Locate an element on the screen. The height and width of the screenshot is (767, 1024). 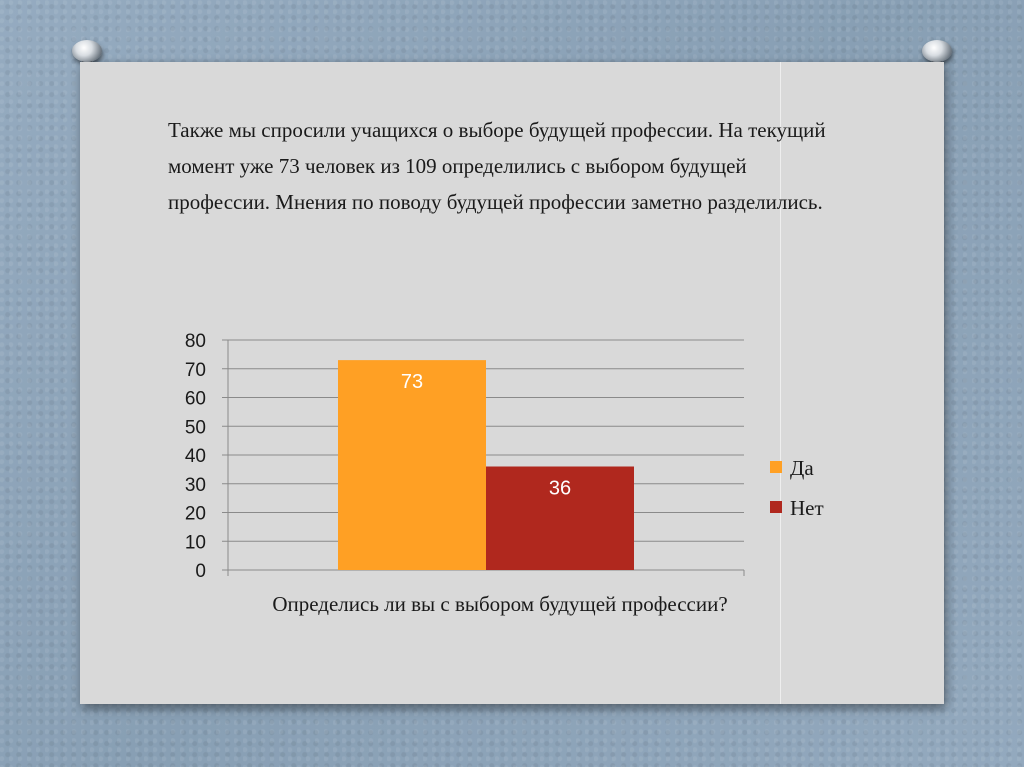
legend-label: Да is located at coordinates (802, 468).